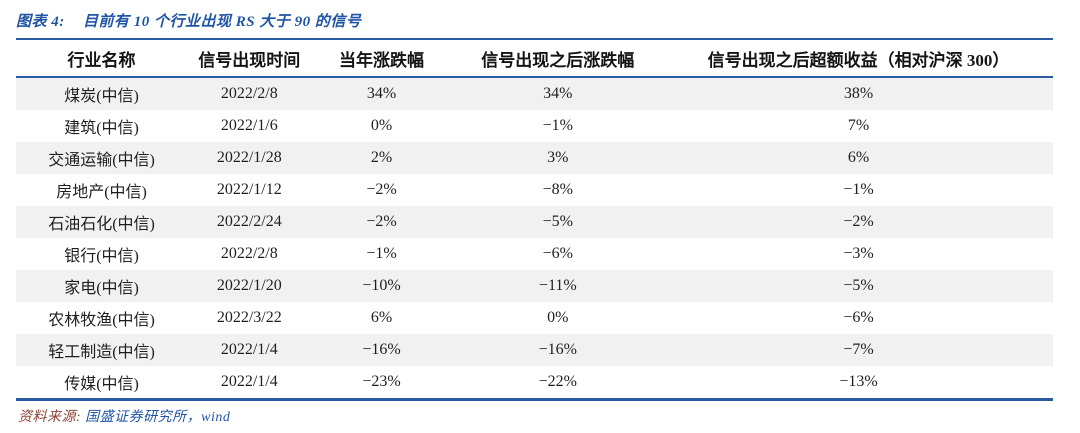 This screenshot has width=1080, height=433. What do you see at coordinates (381, 125) in the screenshot?
I see `cell-ytd-change: 0%` at bounding box center [381, 125].